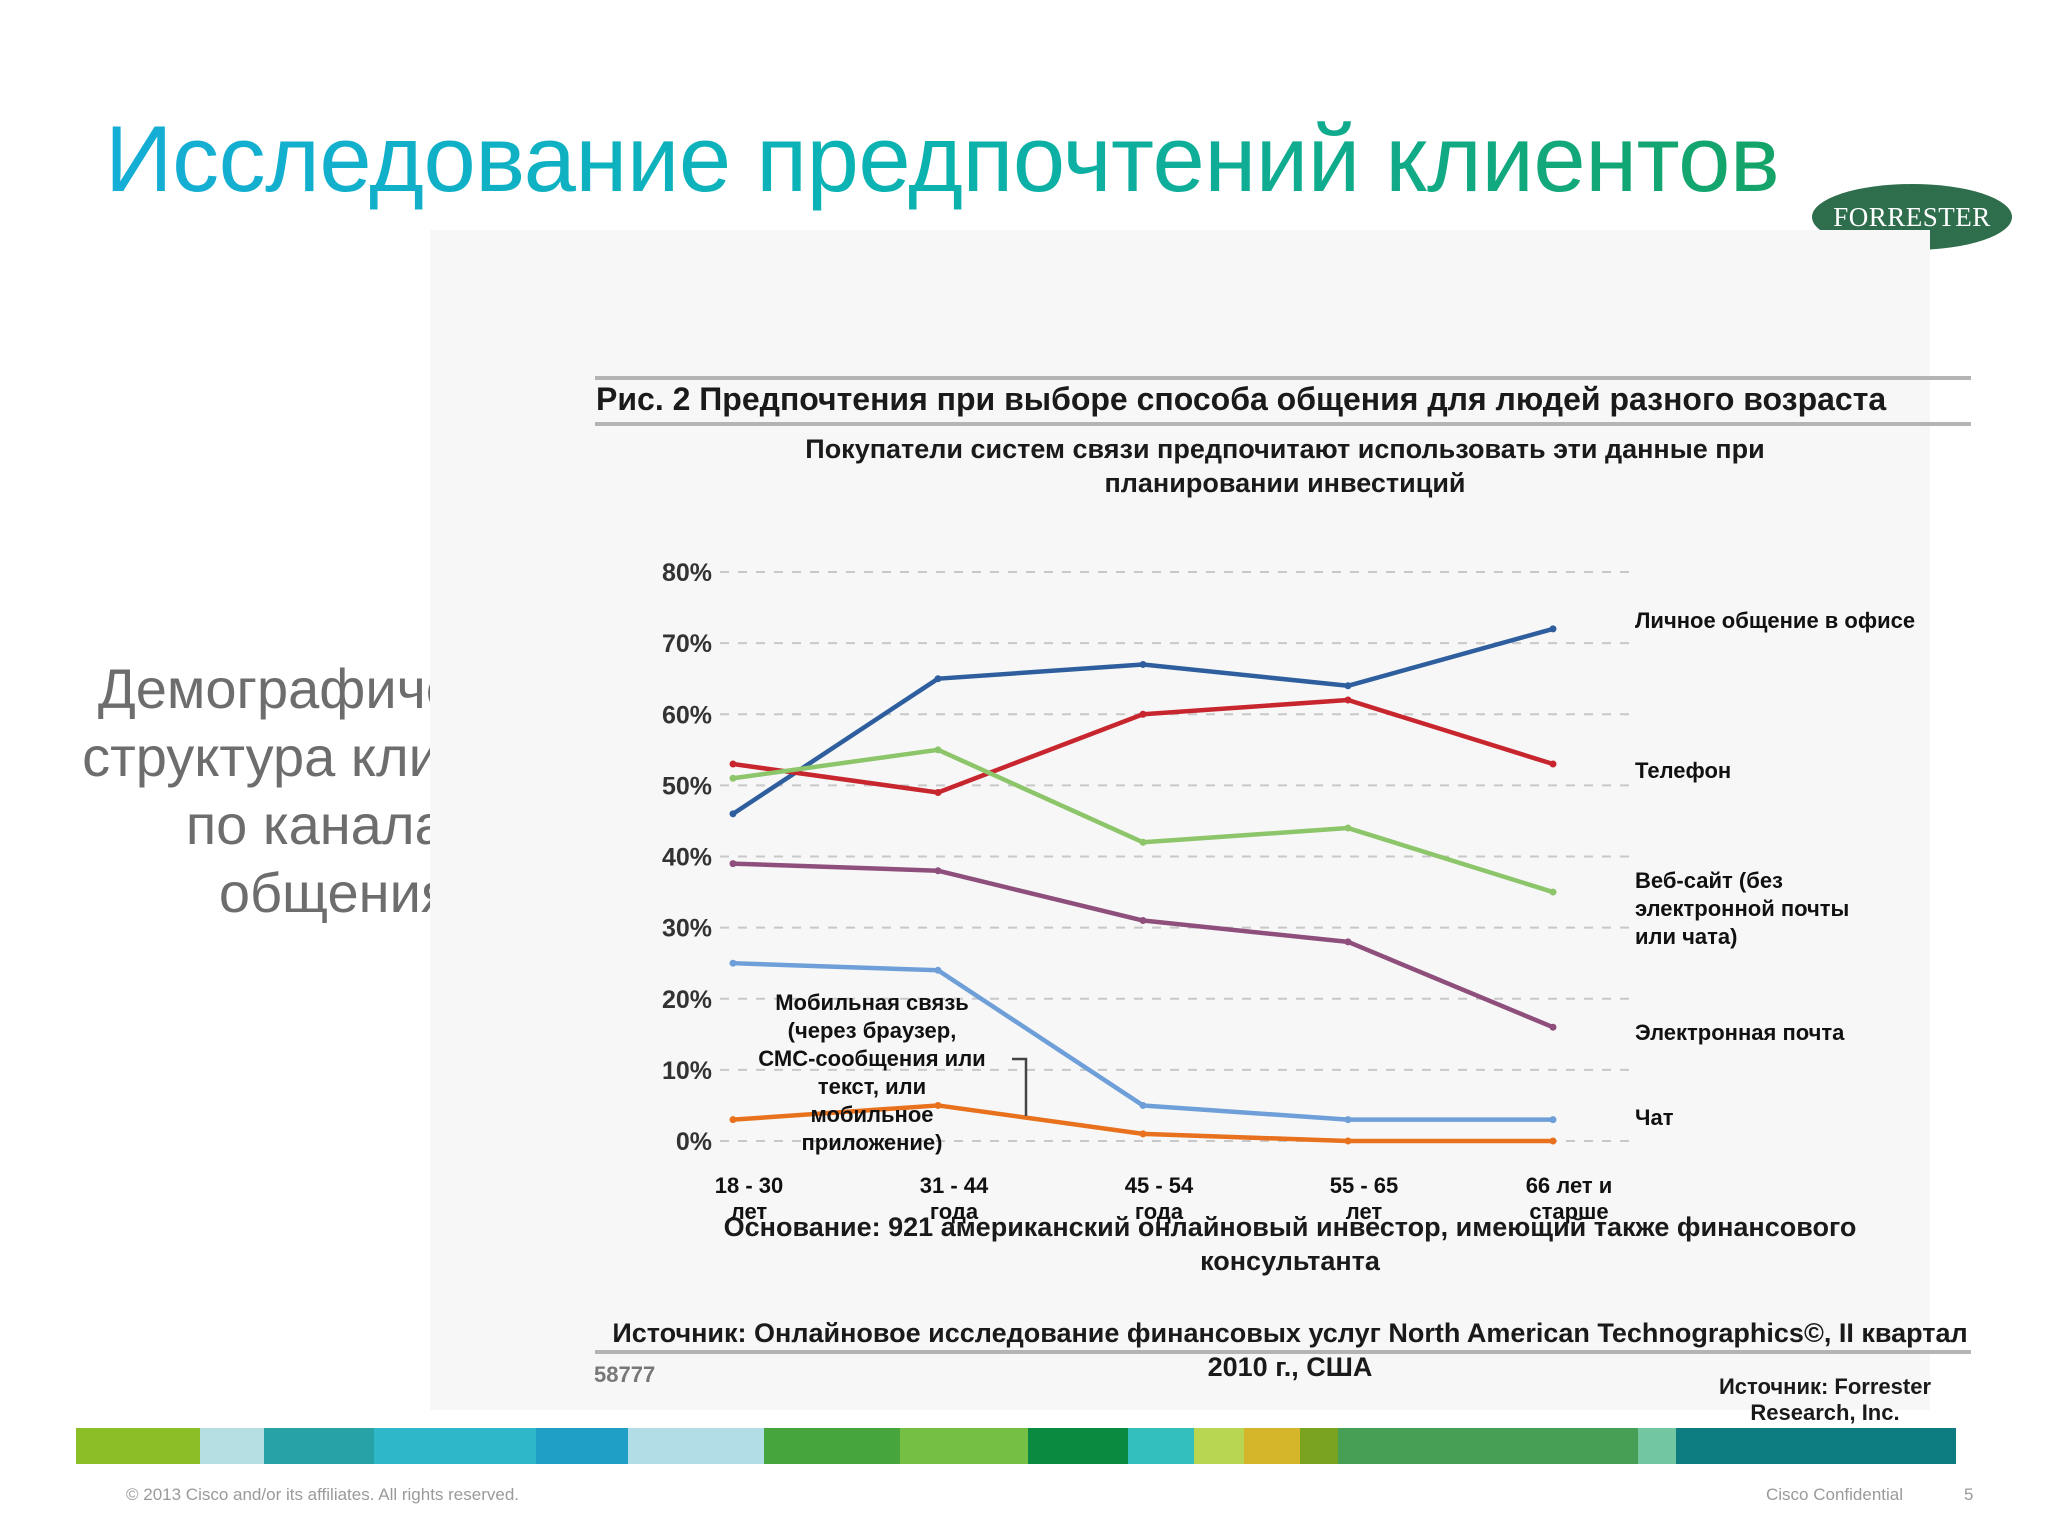 Image resolution: width=2048 pixels, height=1536 pixels. I want to click on footer-color-band, so click(1025, 1446).